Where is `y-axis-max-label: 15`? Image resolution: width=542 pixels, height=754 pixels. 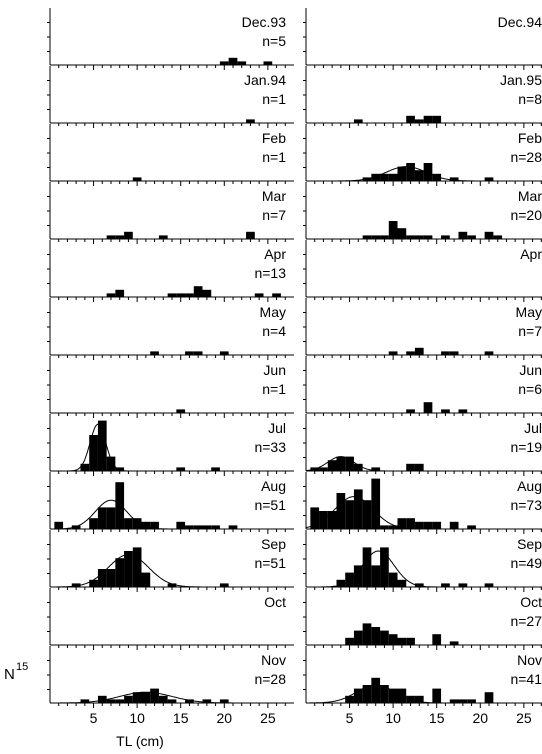 y-axis-max-label: 15 is located at coordinates (22, 667).